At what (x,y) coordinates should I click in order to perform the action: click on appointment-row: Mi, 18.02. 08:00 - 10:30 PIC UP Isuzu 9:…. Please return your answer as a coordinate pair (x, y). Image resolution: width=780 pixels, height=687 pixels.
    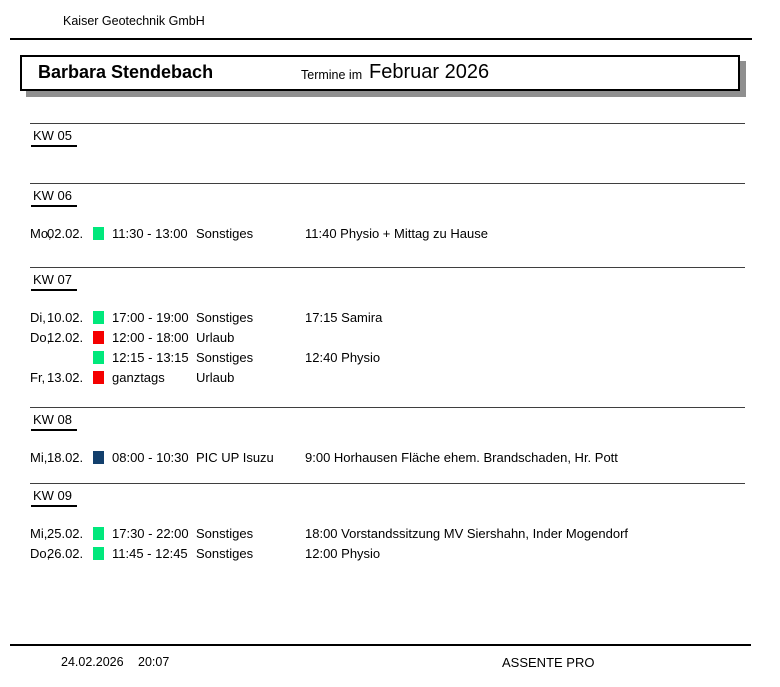
    Looking at the image, I should click on (387, 458).